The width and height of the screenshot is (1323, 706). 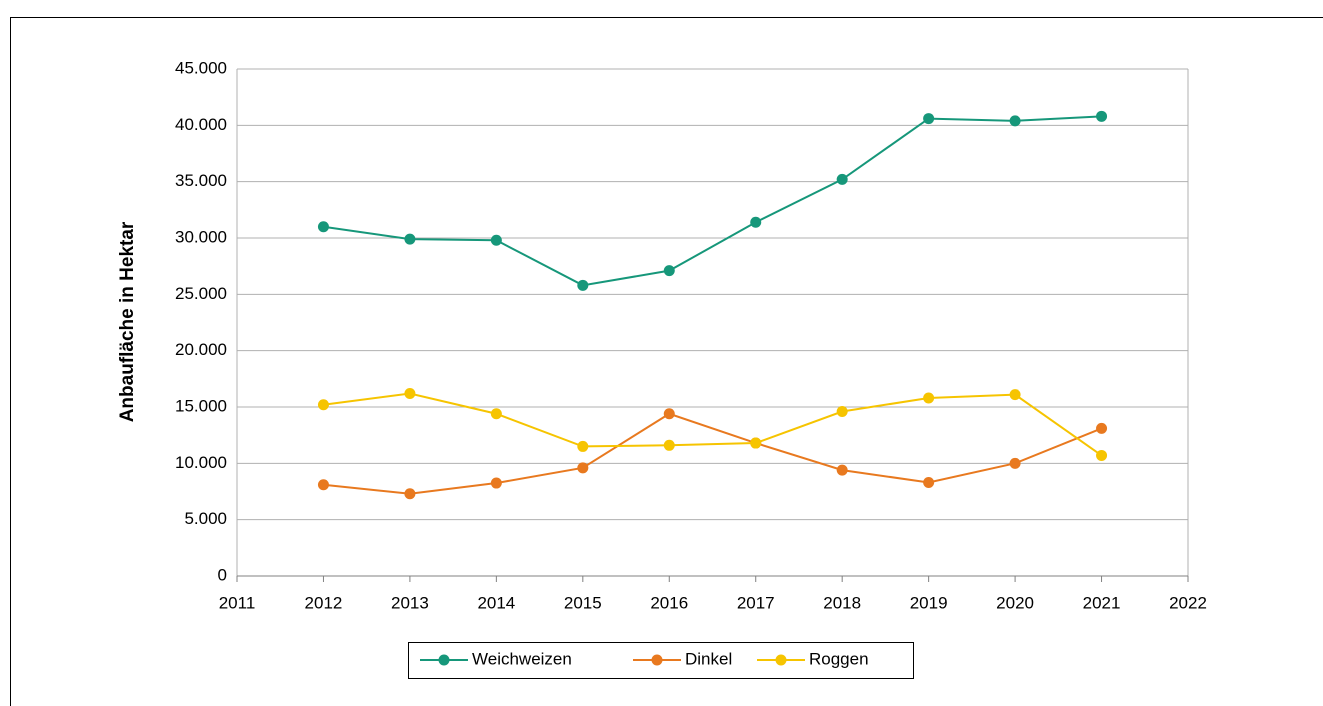 What do you see at coordinates (201, 67) in the screenshot?
I see `y-tick-label: 45.000` at bounding box center [201, 67].